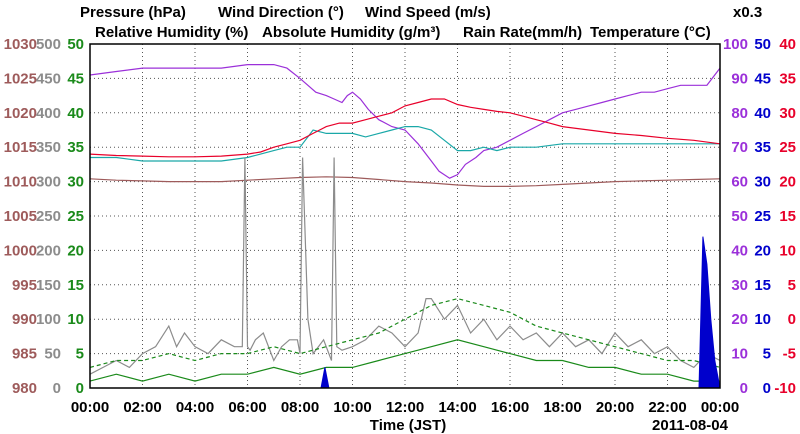  Describe the element at coordinates (48, 319) in the screenshot. I see `wind-direction-tick-label: 100` at that location.